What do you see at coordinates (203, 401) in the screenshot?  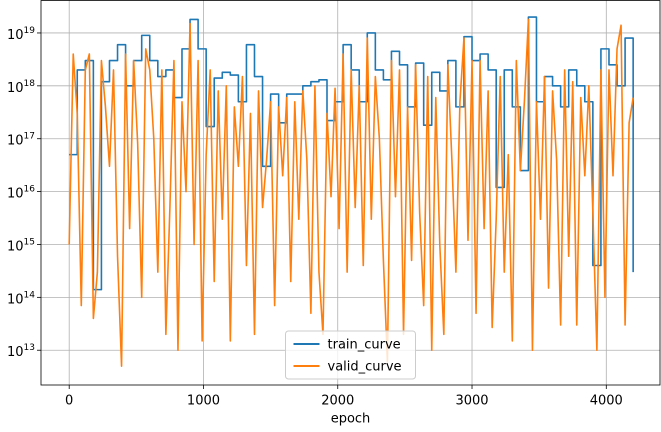 I see `x-tick-label: 1000` at bounding box center [203, 401].